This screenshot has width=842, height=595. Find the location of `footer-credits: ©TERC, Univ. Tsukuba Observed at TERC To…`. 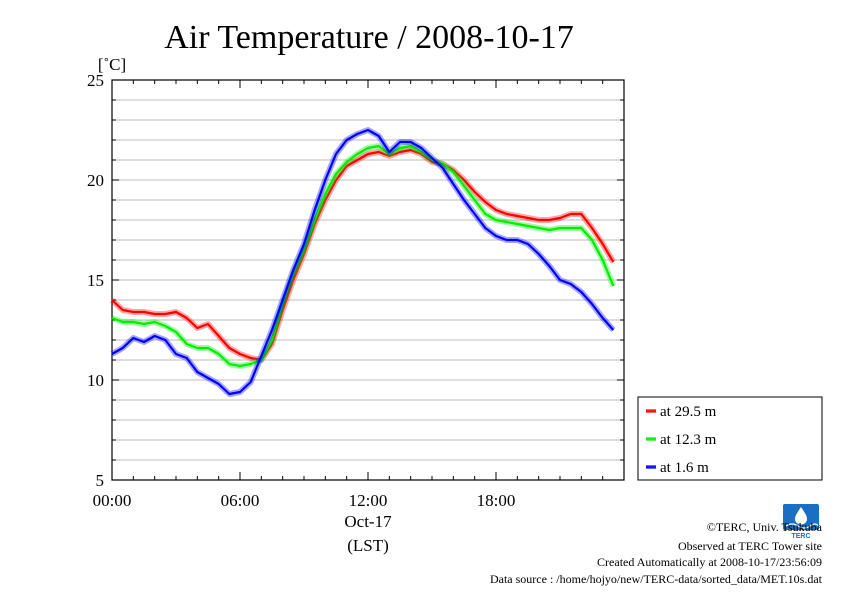

footer-credits: ©TERC, Univ. Tsukuba Observed at TERC To… is located at coordinates (656, 553).